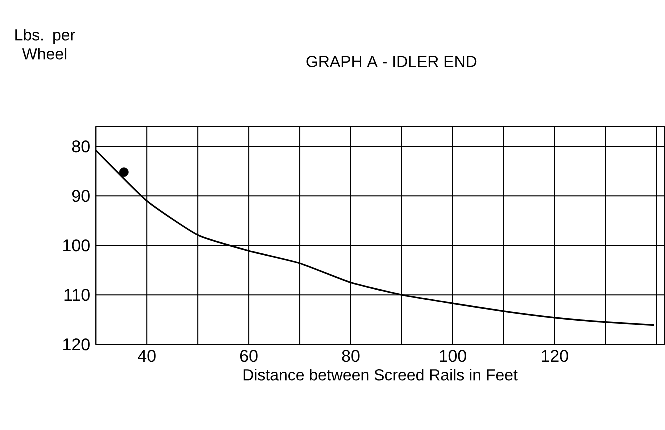 The image size is (665, 430). What do you see at coordinates (77, 246) in the screenshot?
I see `y-tick-label: 100` at bounding box center [77, 246].